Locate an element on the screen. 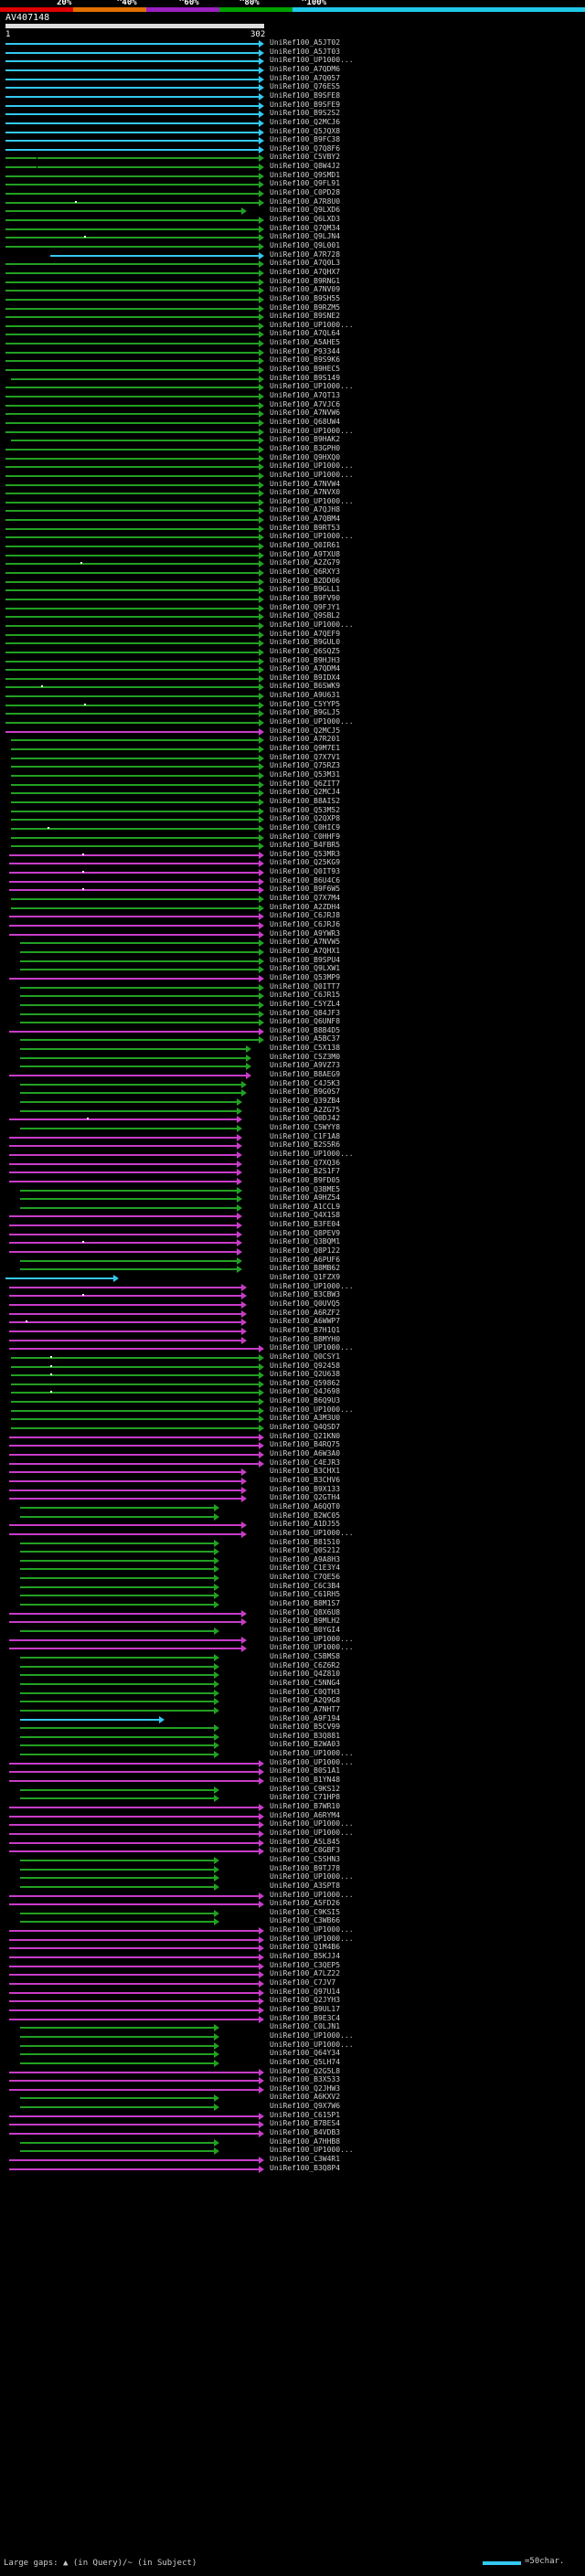 The image size is (585, 2576). hit-label: UniRef100_Q9LXW1 is located at coordinates (305, 968).